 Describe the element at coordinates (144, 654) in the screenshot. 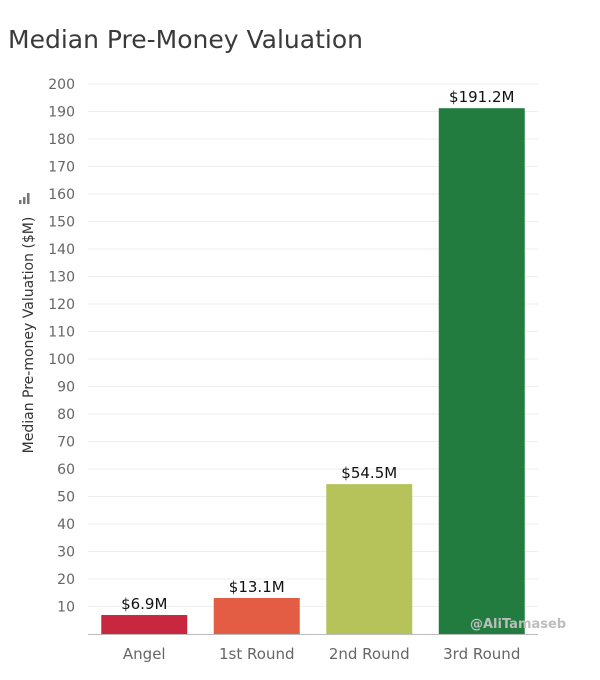

I see `x-tick-label: Angel` at that location.